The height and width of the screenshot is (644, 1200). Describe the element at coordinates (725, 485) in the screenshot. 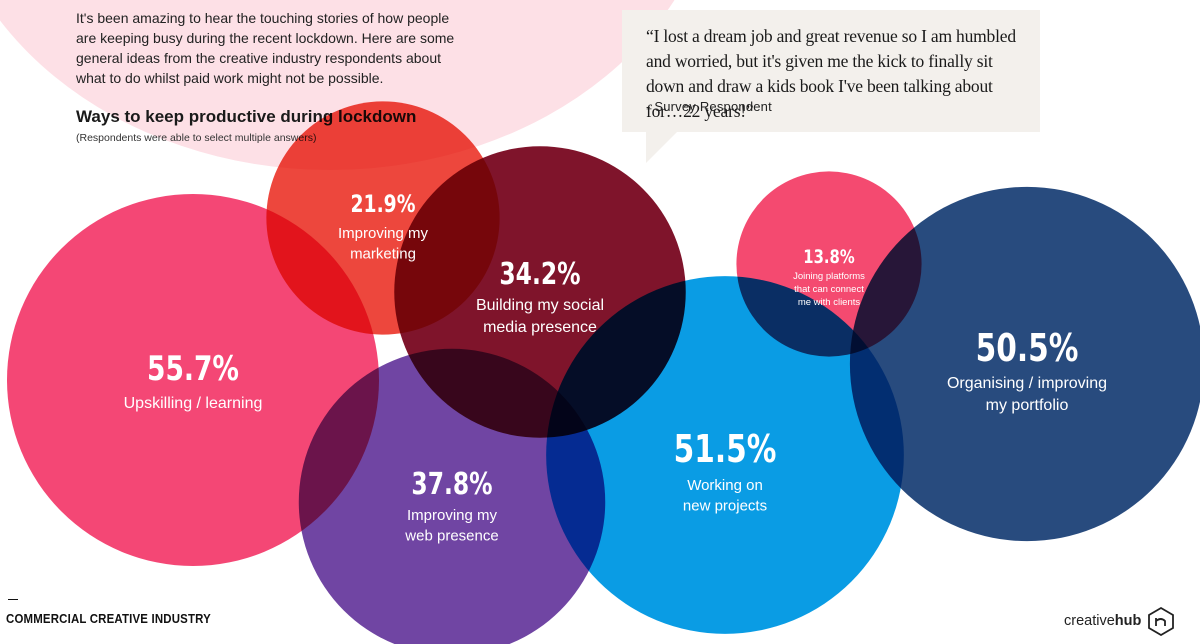

I see `category-label-projects: Working on` at that location.